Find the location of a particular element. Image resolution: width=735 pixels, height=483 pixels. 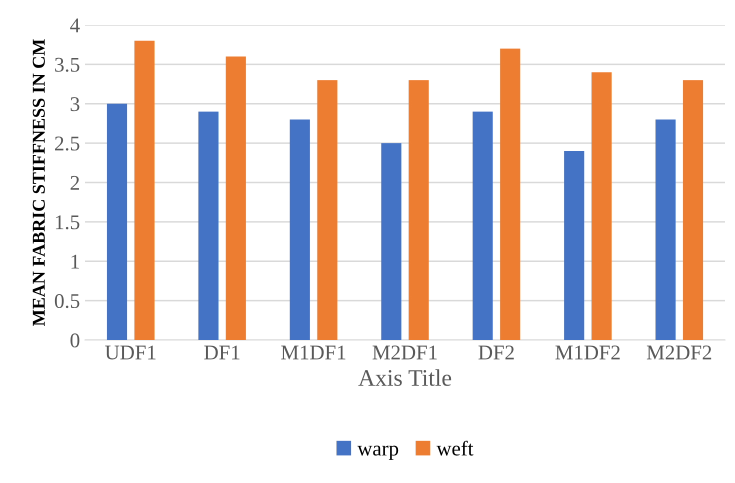

legend-label: weft is located at coordinates (455, 448).